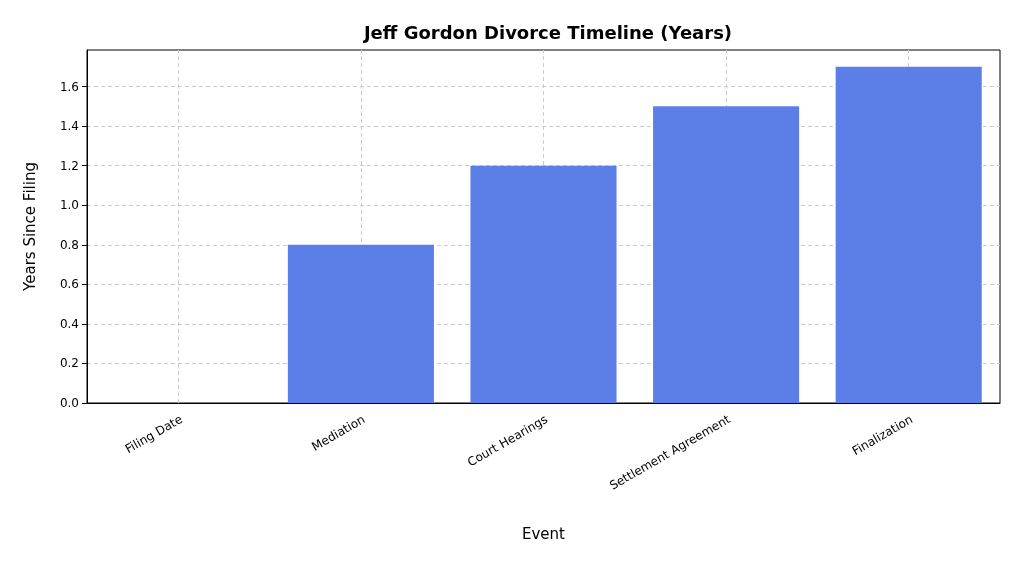 This screenshot has height=569, width=1024. I want to click on y-axis-title: Years Since Filing, so click(29, 227).